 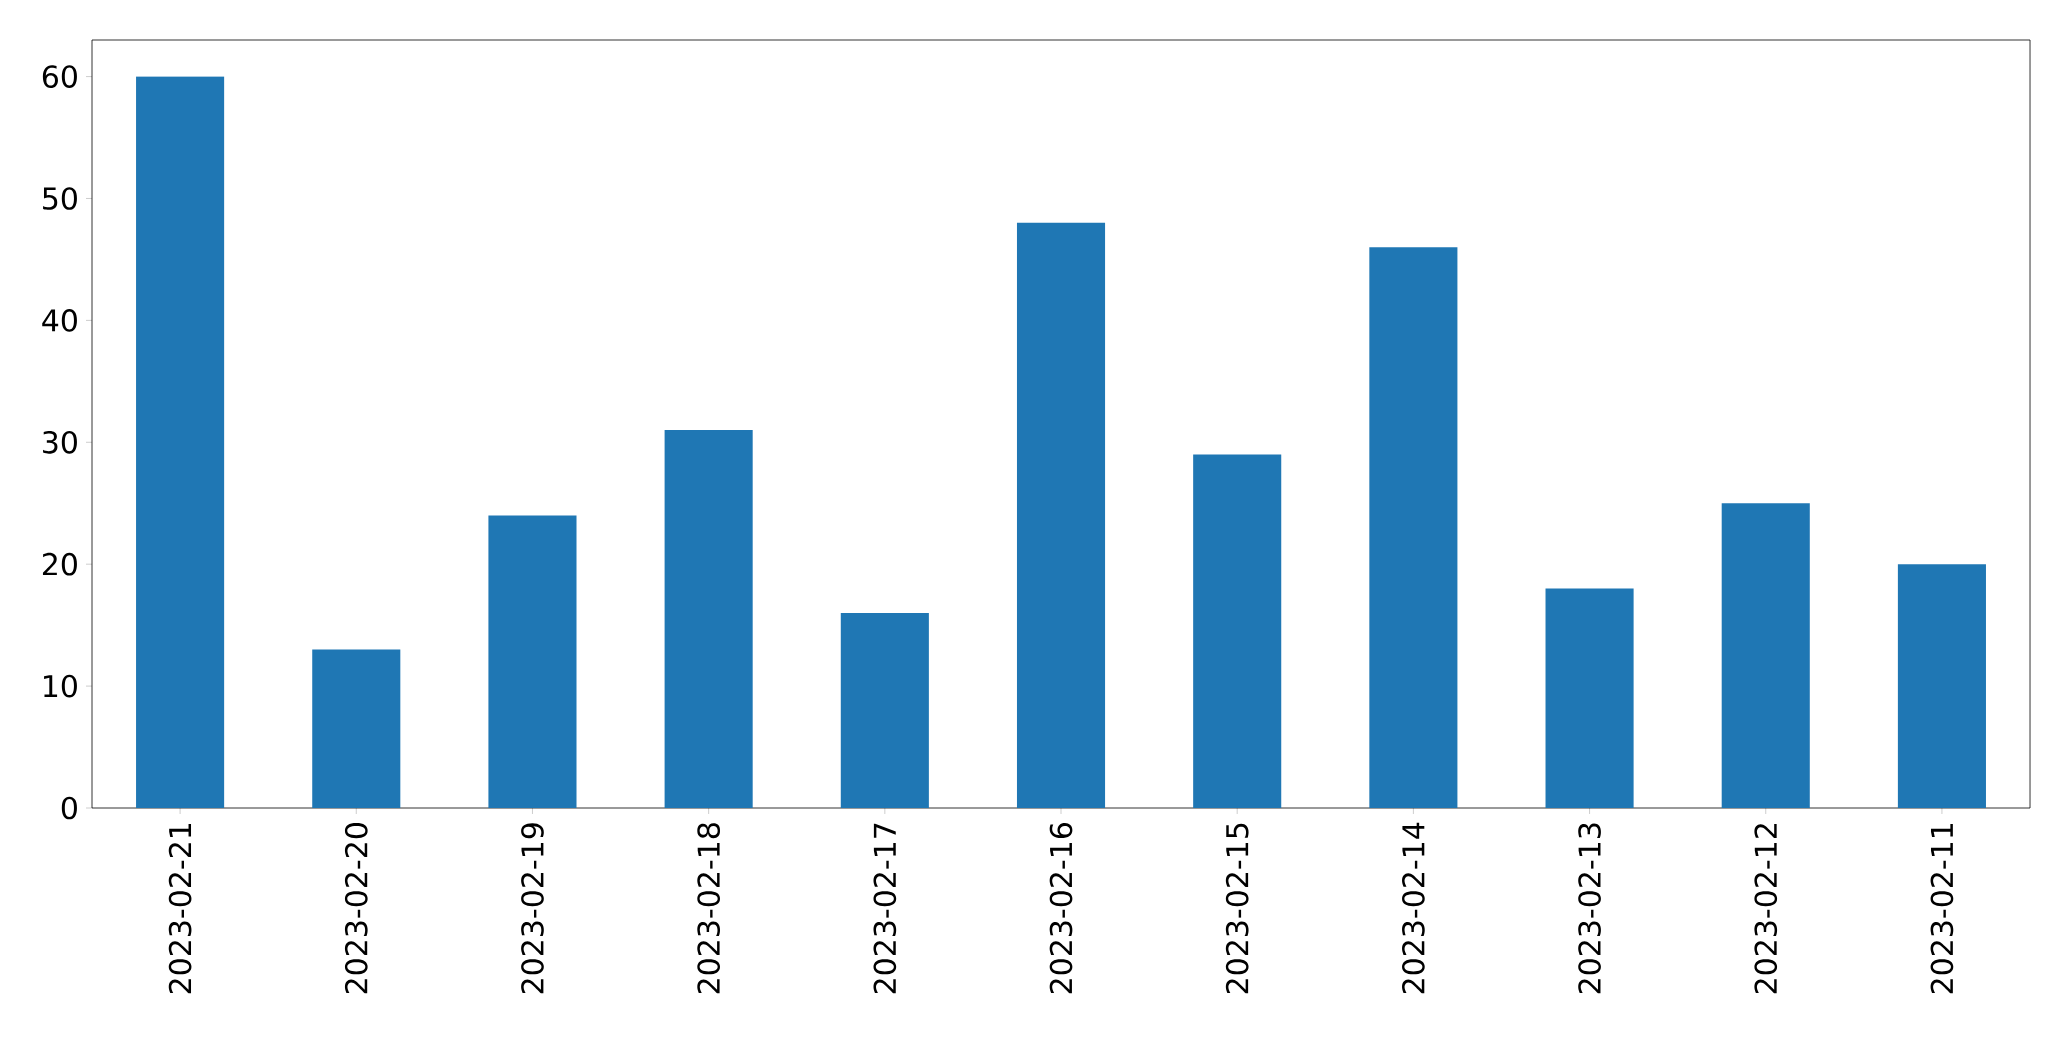 I want to click on x-tick-label: 2023-02-19, so click(x=532, y=908).